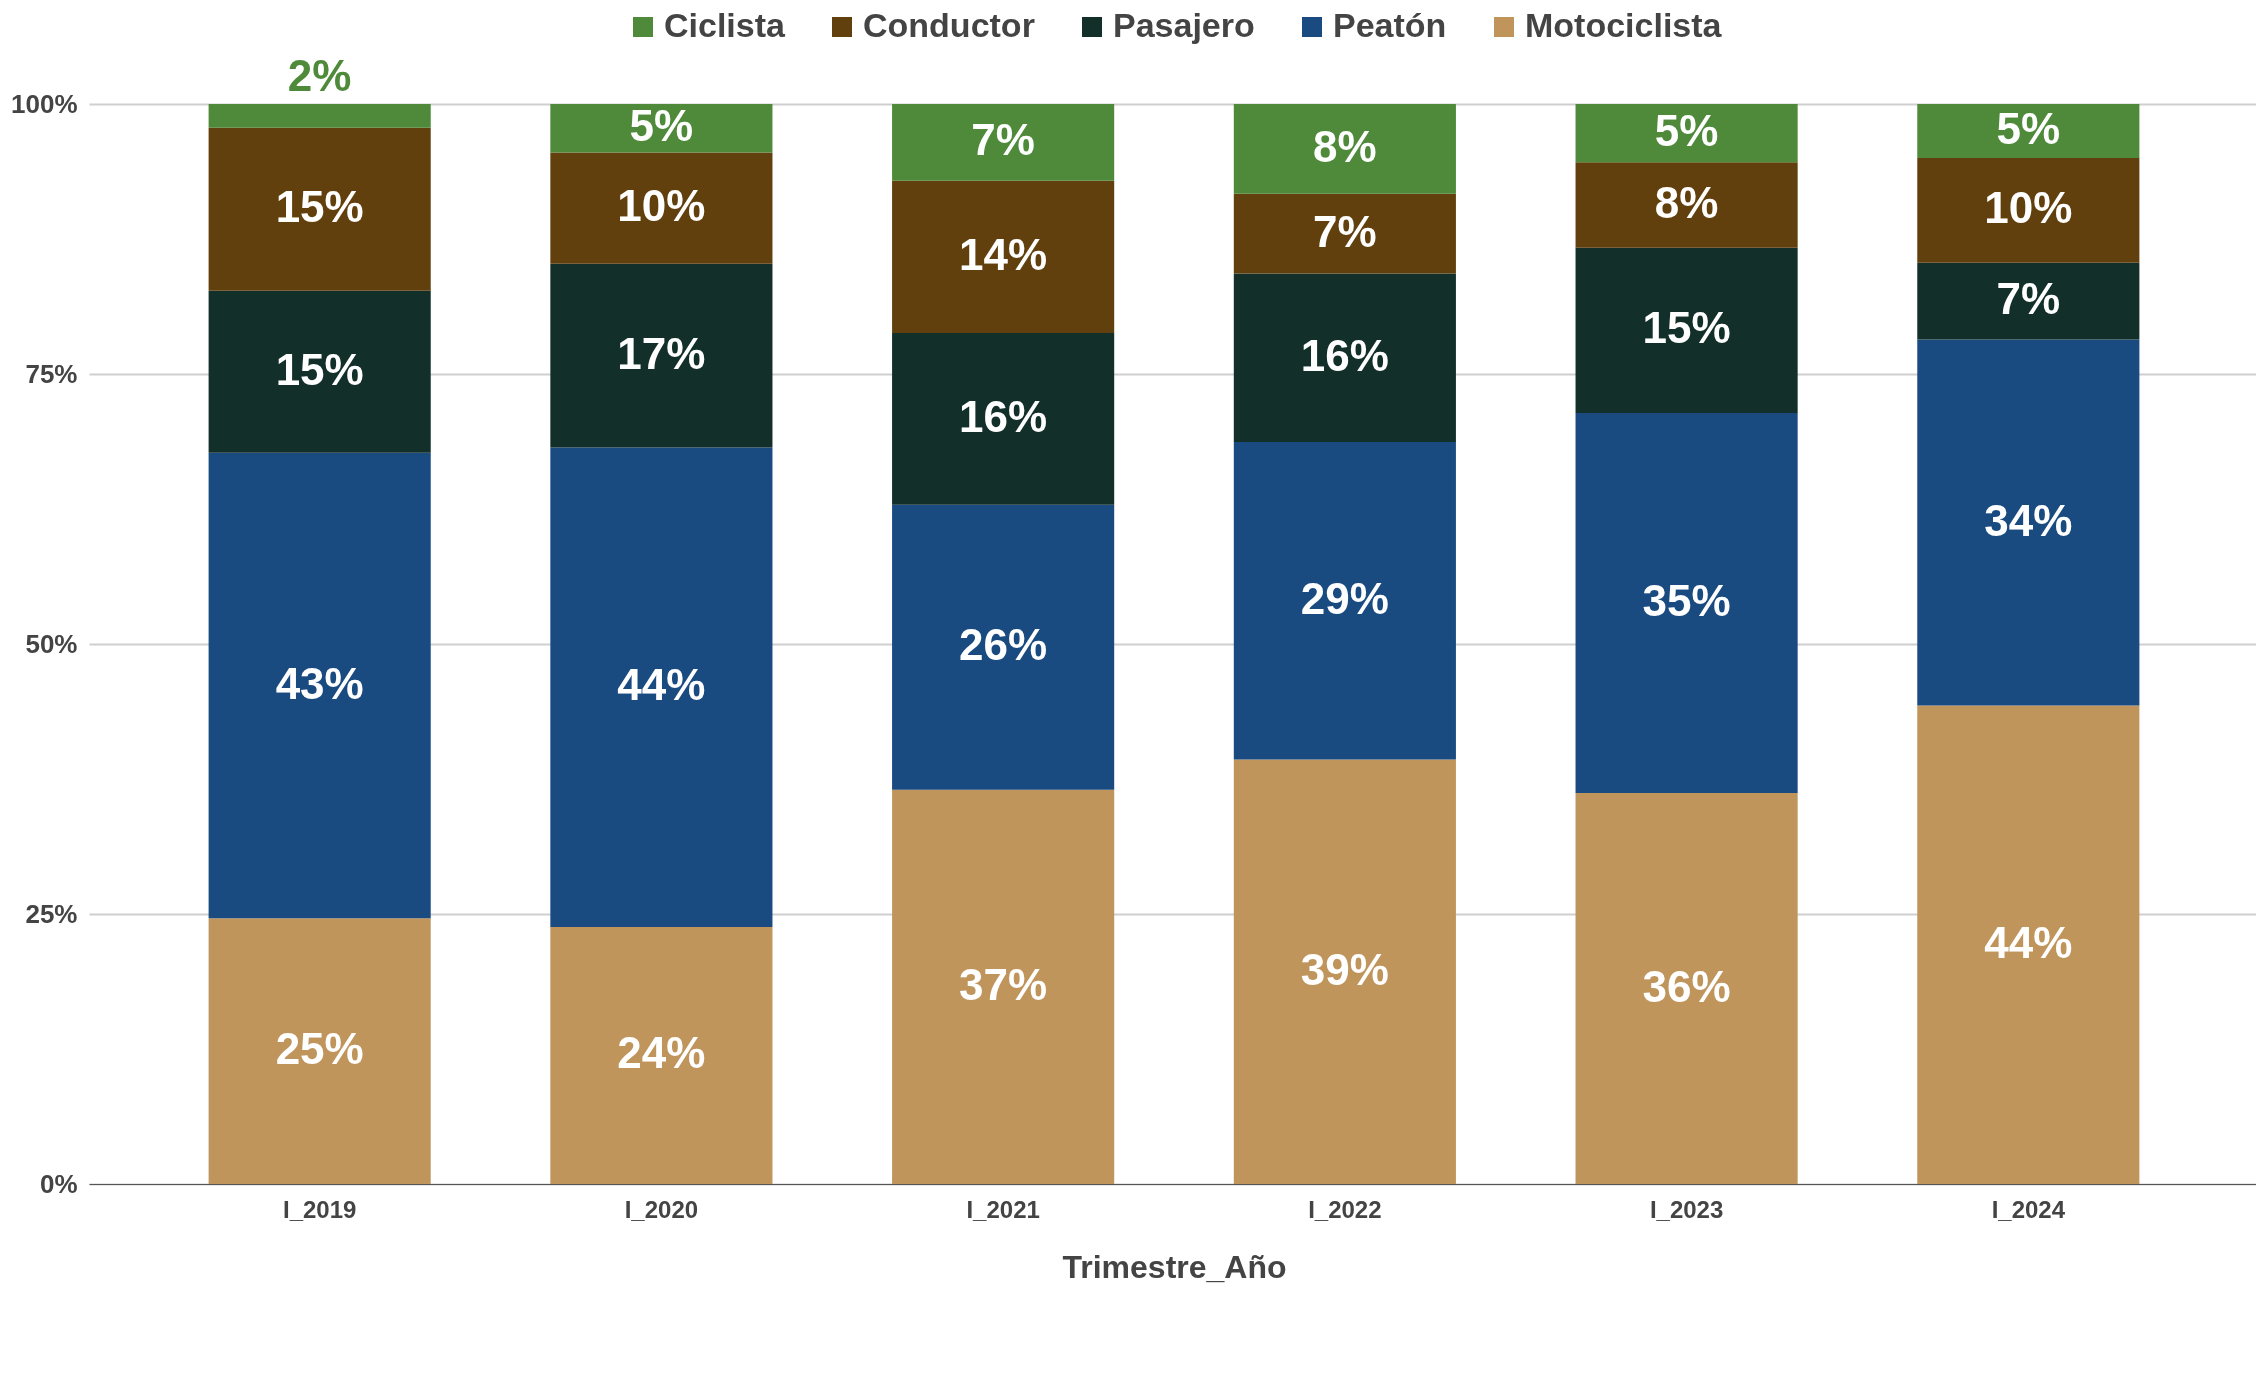 The height and width of the screenshot is (1373, 2256). I want to click on legend-label: Pasajero, so click(1184, 25).